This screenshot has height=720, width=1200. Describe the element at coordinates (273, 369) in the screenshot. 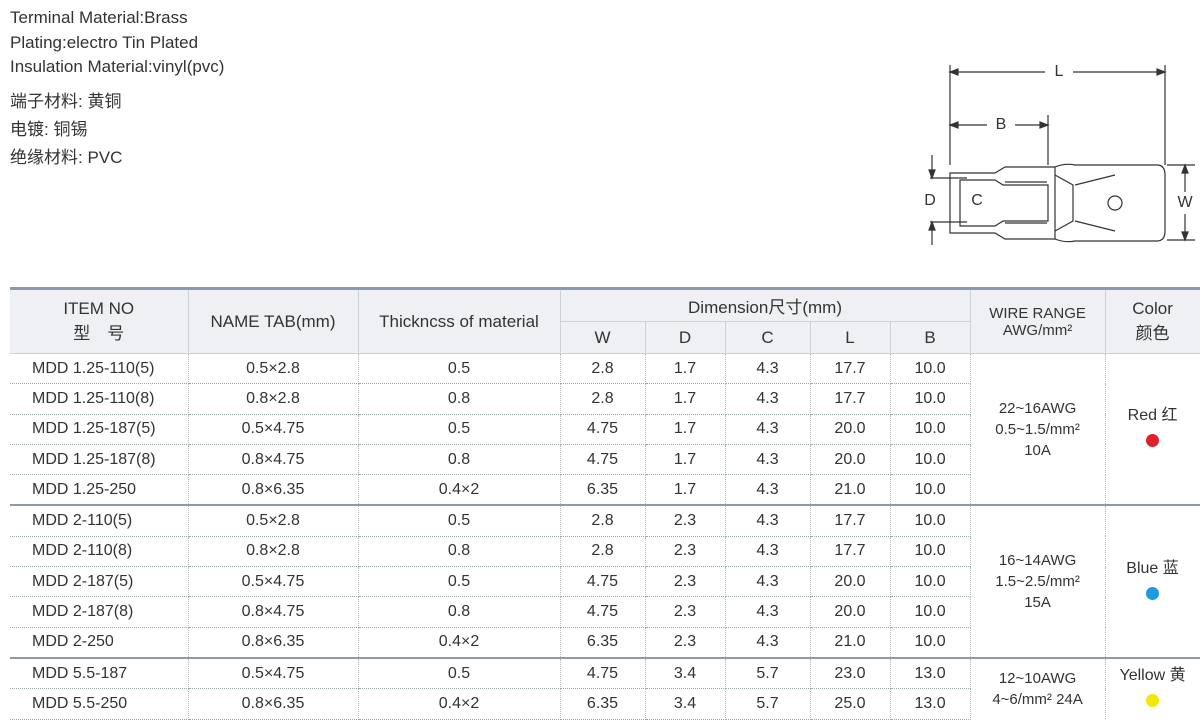

I see `table-cell: 0.5×2.8` at that location.